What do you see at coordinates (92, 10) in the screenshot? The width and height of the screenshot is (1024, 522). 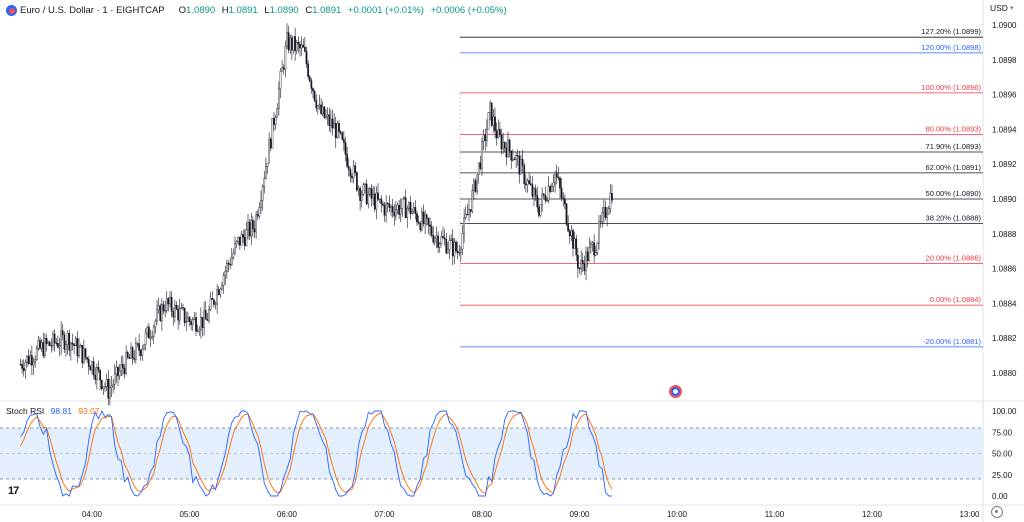 I see `symbol-title: Euro / U.S. Dollar · 1 · EIGHTCAP` at bounding box center [92, 10].